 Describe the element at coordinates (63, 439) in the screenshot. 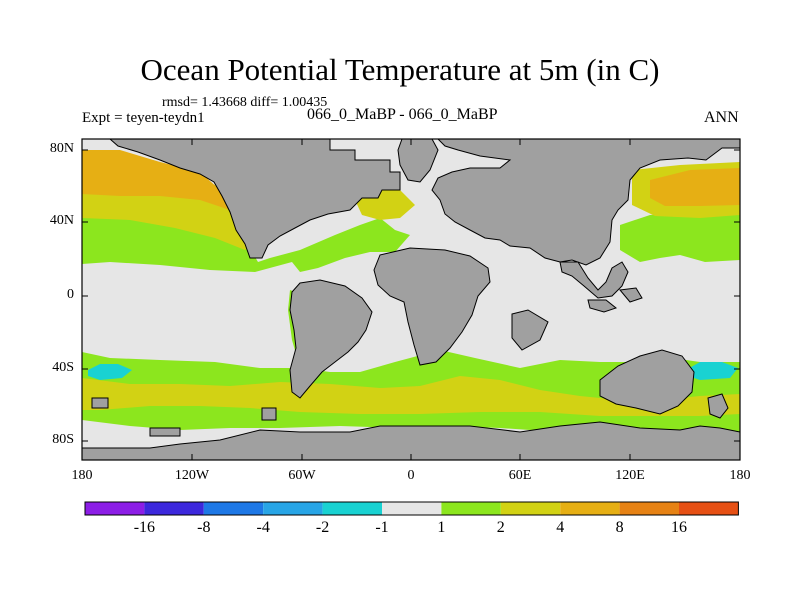

I see `lat-label-80s: 80S` at that location.